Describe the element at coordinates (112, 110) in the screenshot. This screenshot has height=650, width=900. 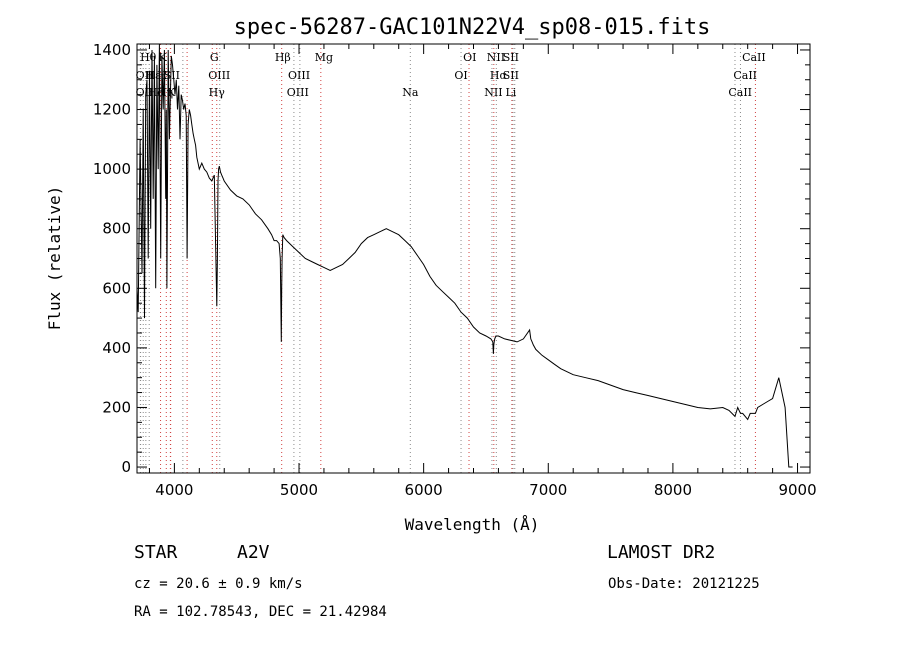
I see `y-tick-label: 1200` at that location.